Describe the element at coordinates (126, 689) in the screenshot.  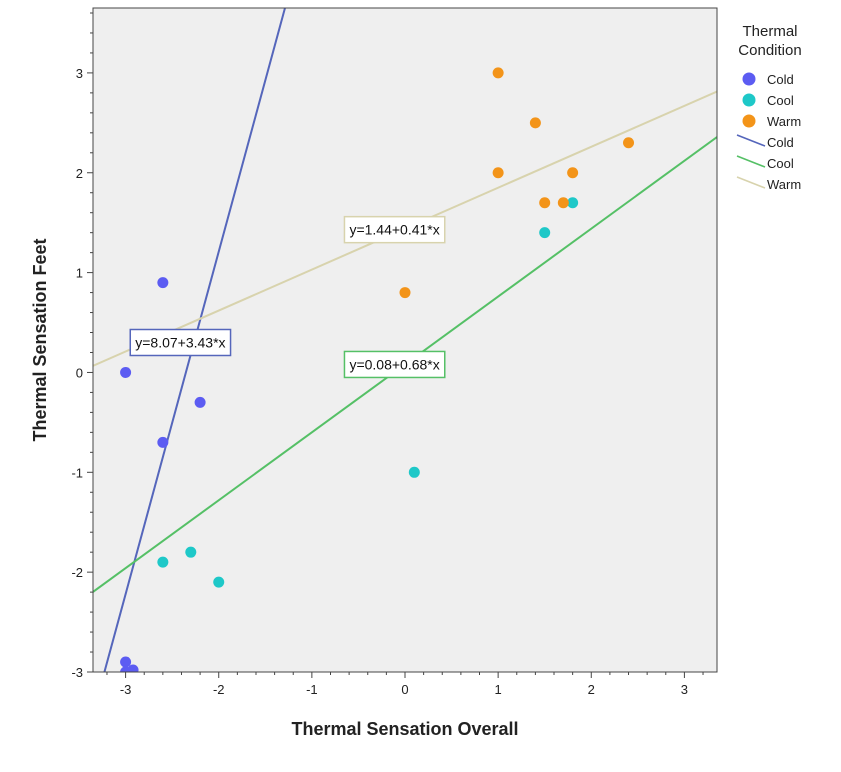
I see `x-tick-label: -3` at that location.